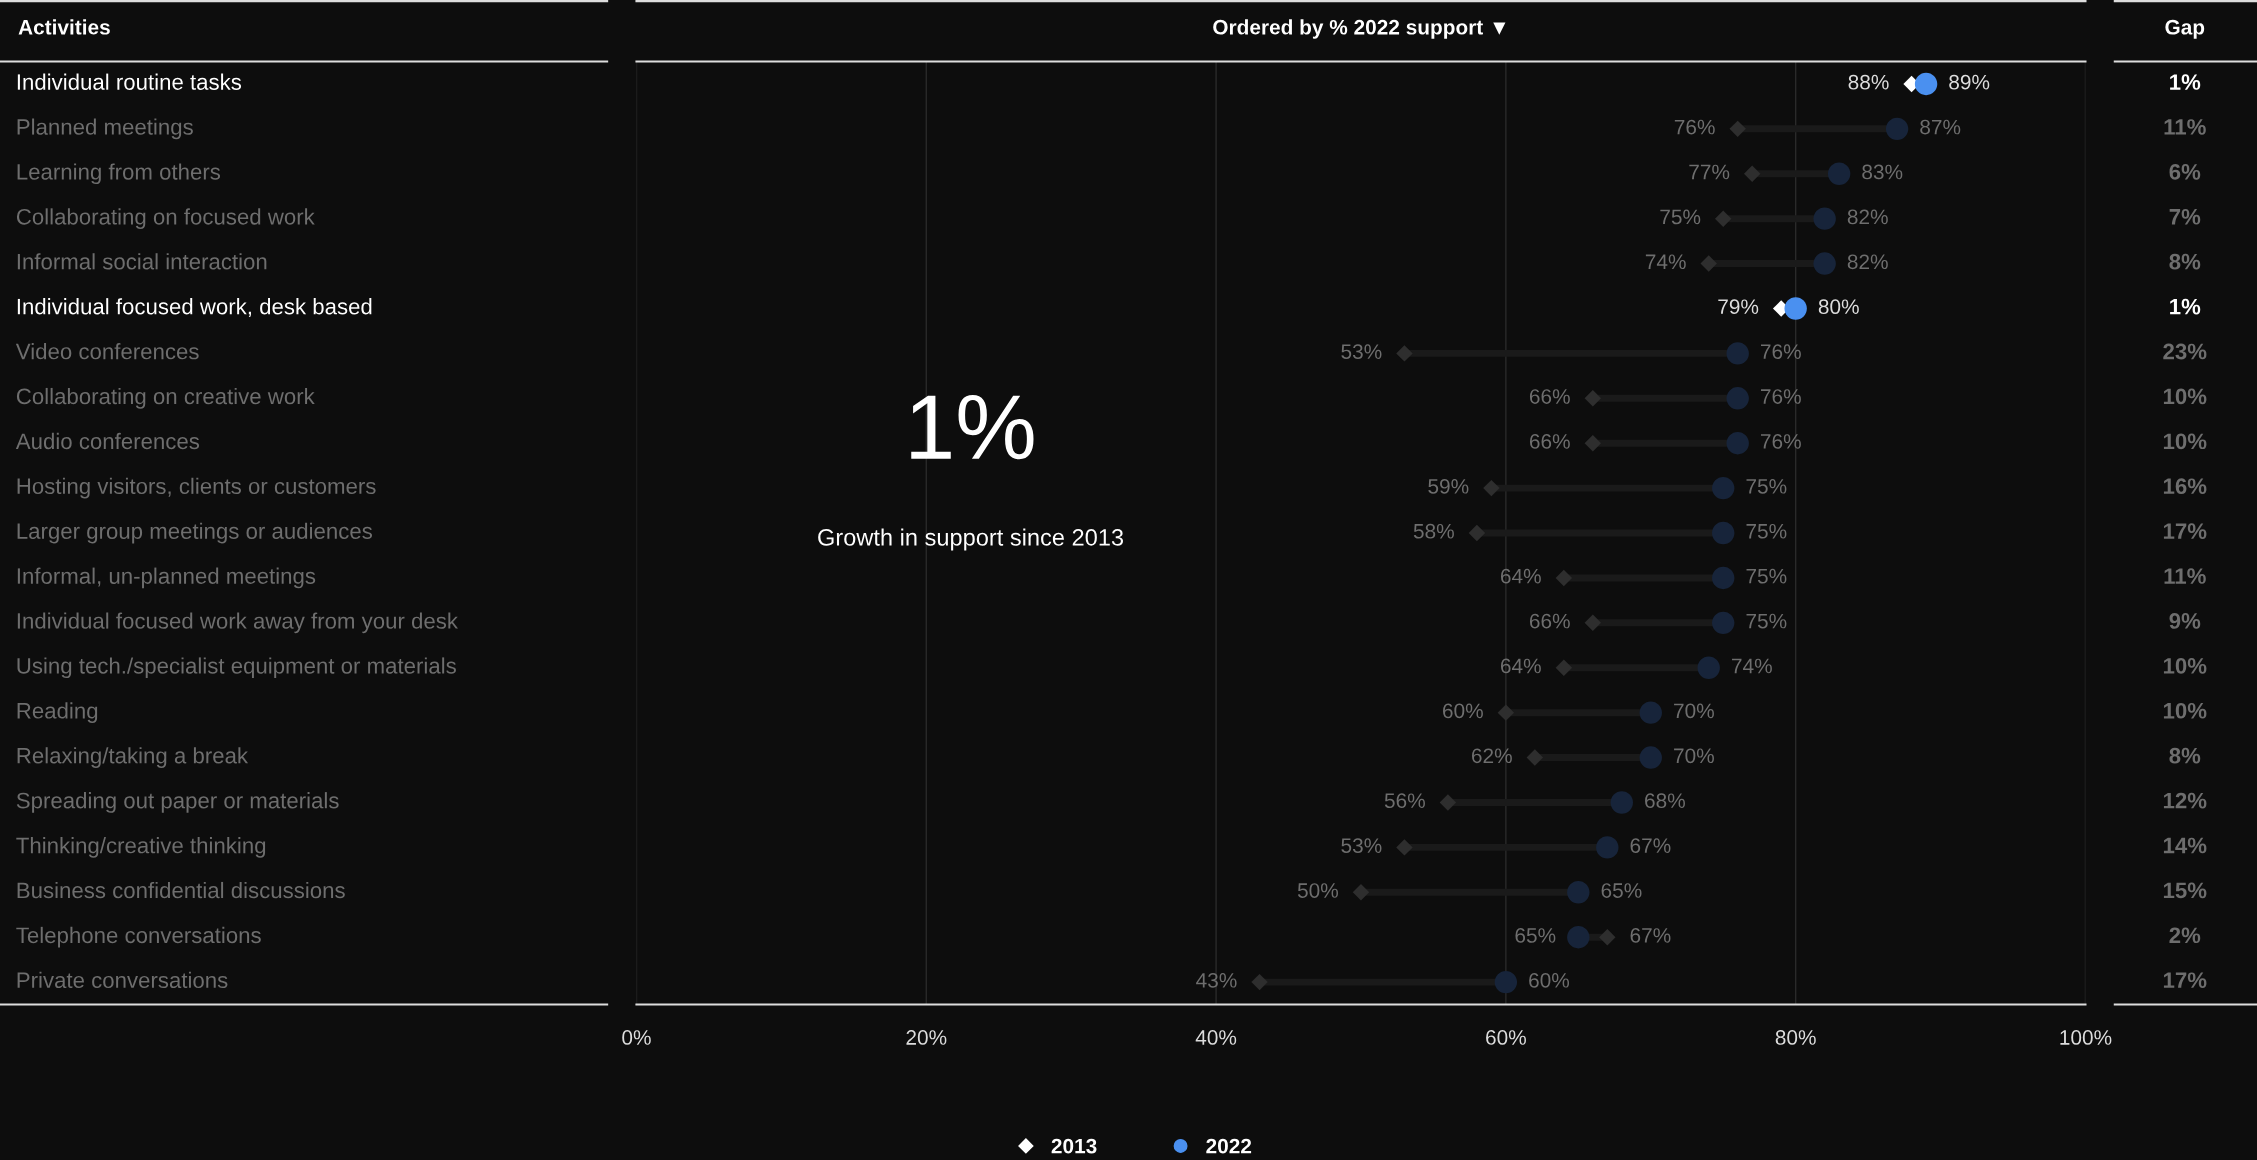  What do you see at coordinates (1795, 1037) in the screenshot?
I see `x-tick-label: 80%` at bounding box center [1795, 1037].